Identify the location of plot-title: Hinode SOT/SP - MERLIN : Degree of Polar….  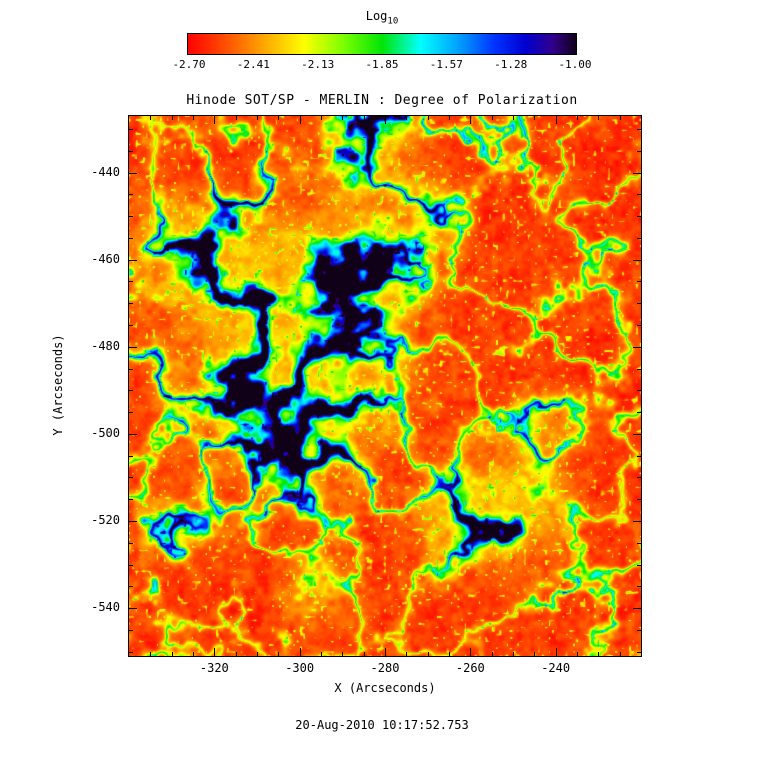
(382, 100).